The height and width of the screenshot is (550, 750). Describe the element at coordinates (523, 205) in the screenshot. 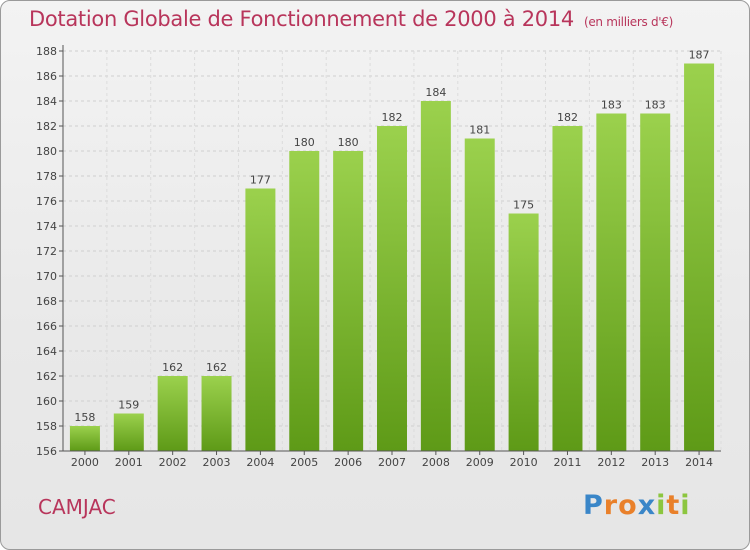

I see `bar-value-label: 175` at that location.